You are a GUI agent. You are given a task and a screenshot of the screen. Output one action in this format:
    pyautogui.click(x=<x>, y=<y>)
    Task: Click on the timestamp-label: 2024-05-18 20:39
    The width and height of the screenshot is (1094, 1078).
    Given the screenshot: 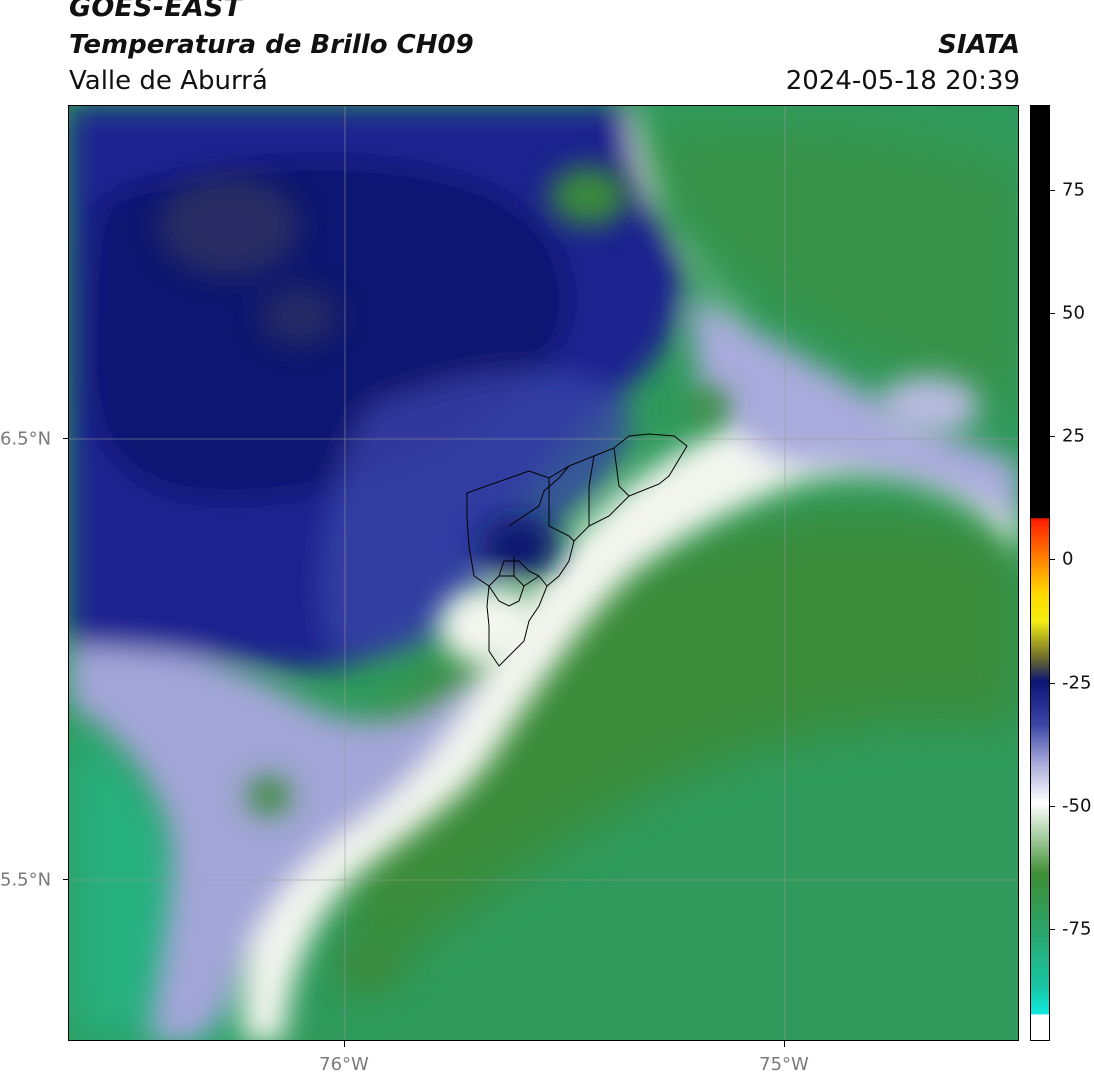 What is the action you would take?
    pyautogui.click(x=902, y=81)
    